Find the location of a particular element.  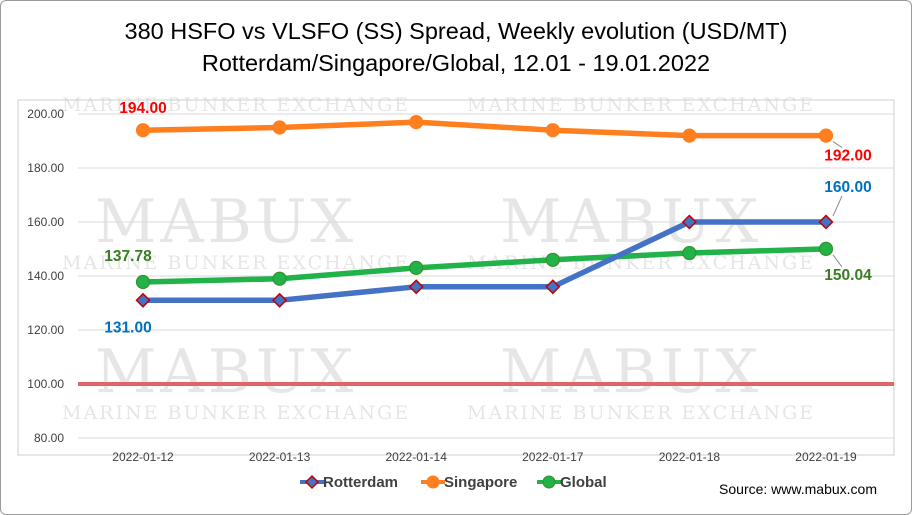

x-tick-label: 2022-01-12 is located at coordinates (143, 457).